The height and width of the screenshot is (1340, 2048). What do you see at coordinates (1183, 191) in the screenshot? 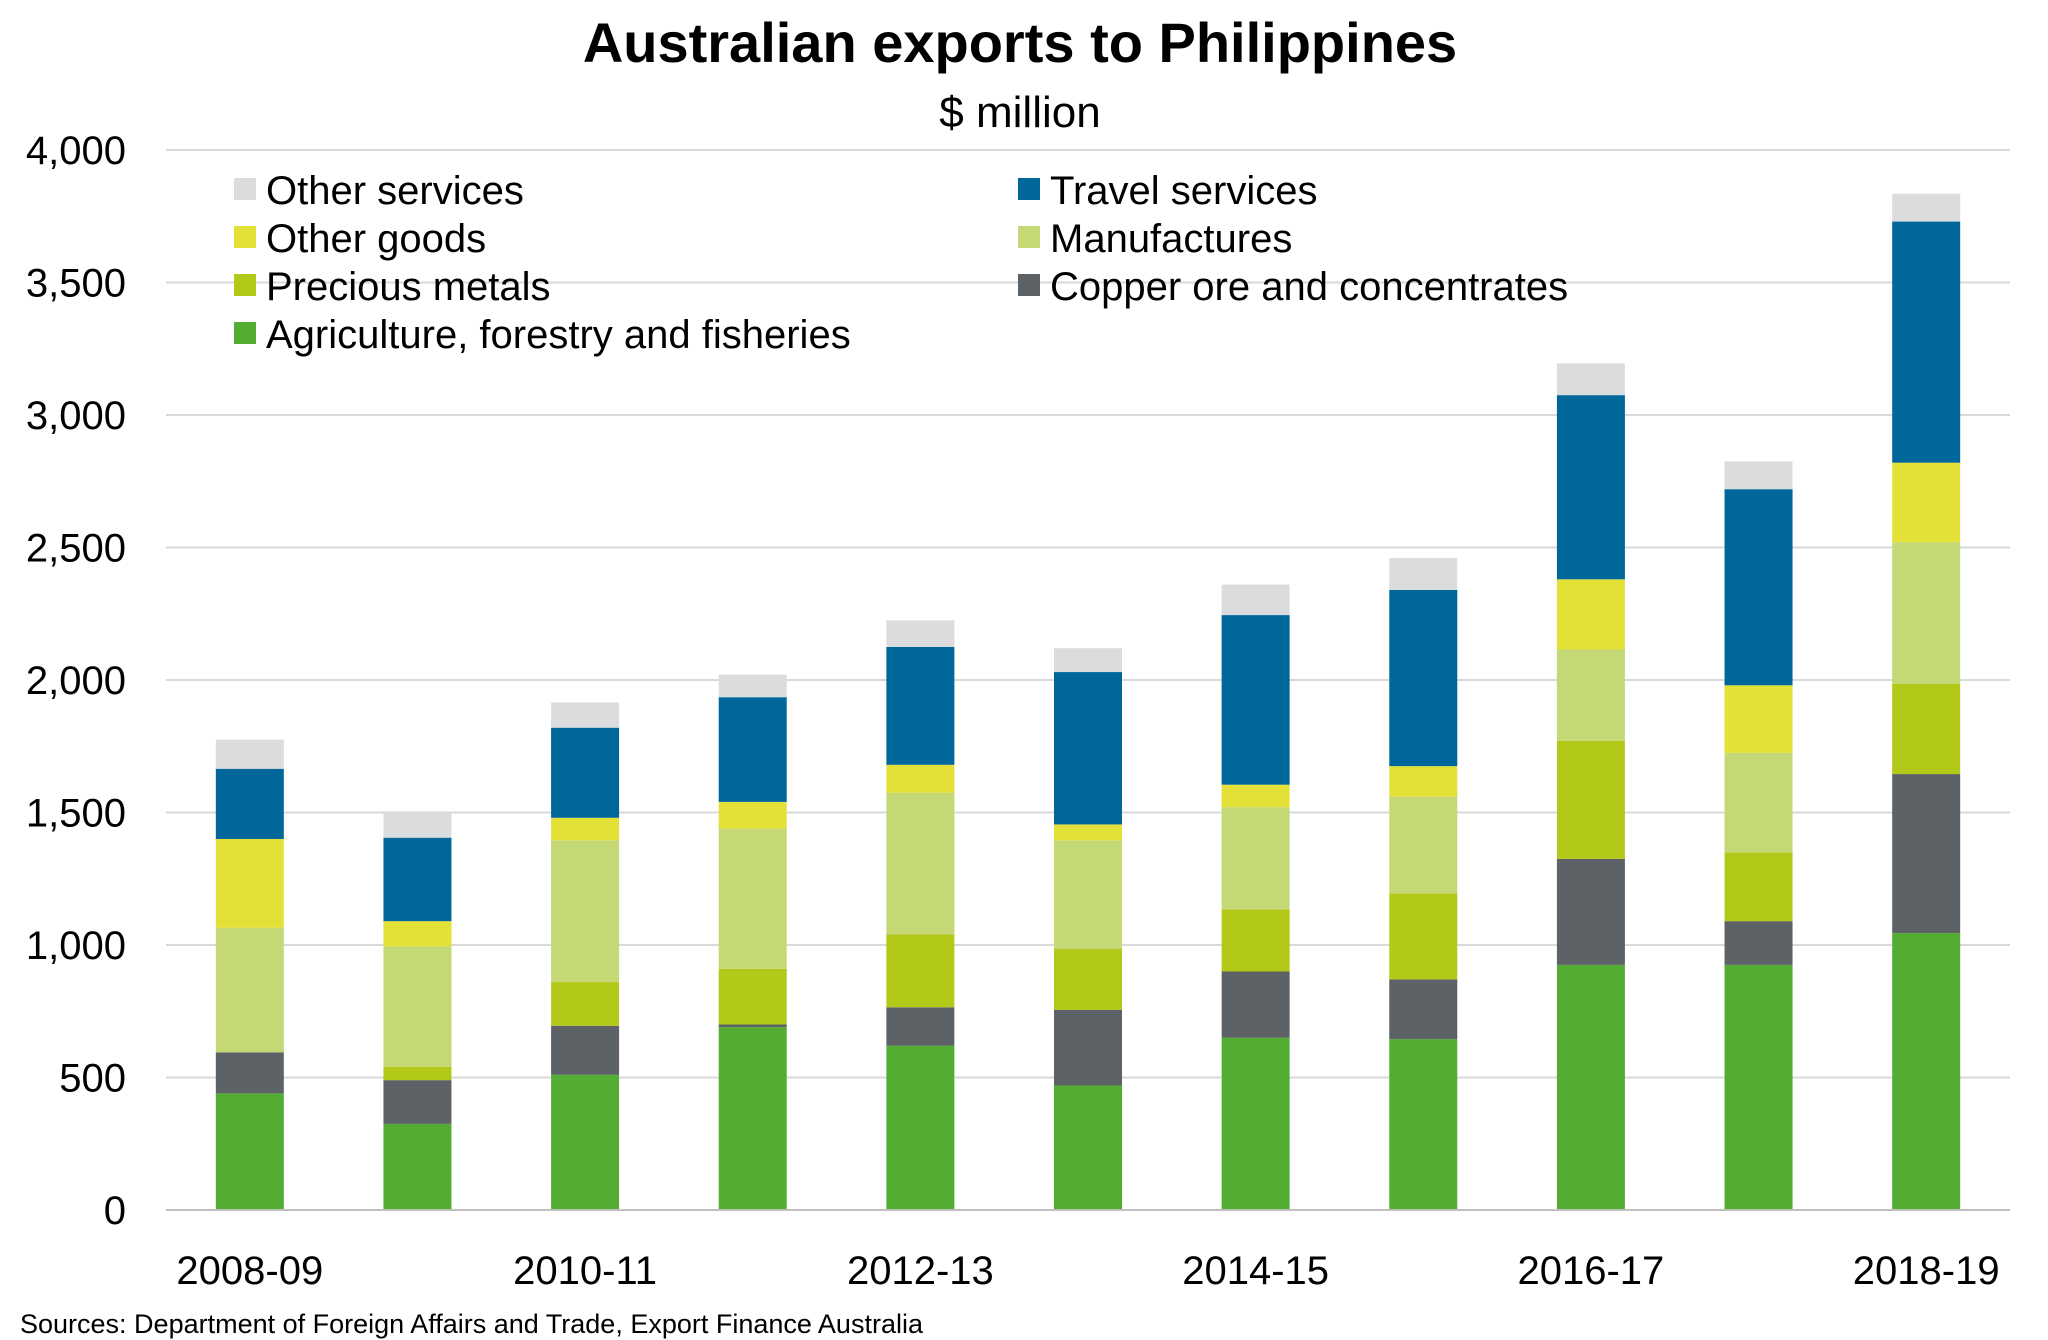
I see `legend-label: Travel services` at bounding box center [1183, 191].